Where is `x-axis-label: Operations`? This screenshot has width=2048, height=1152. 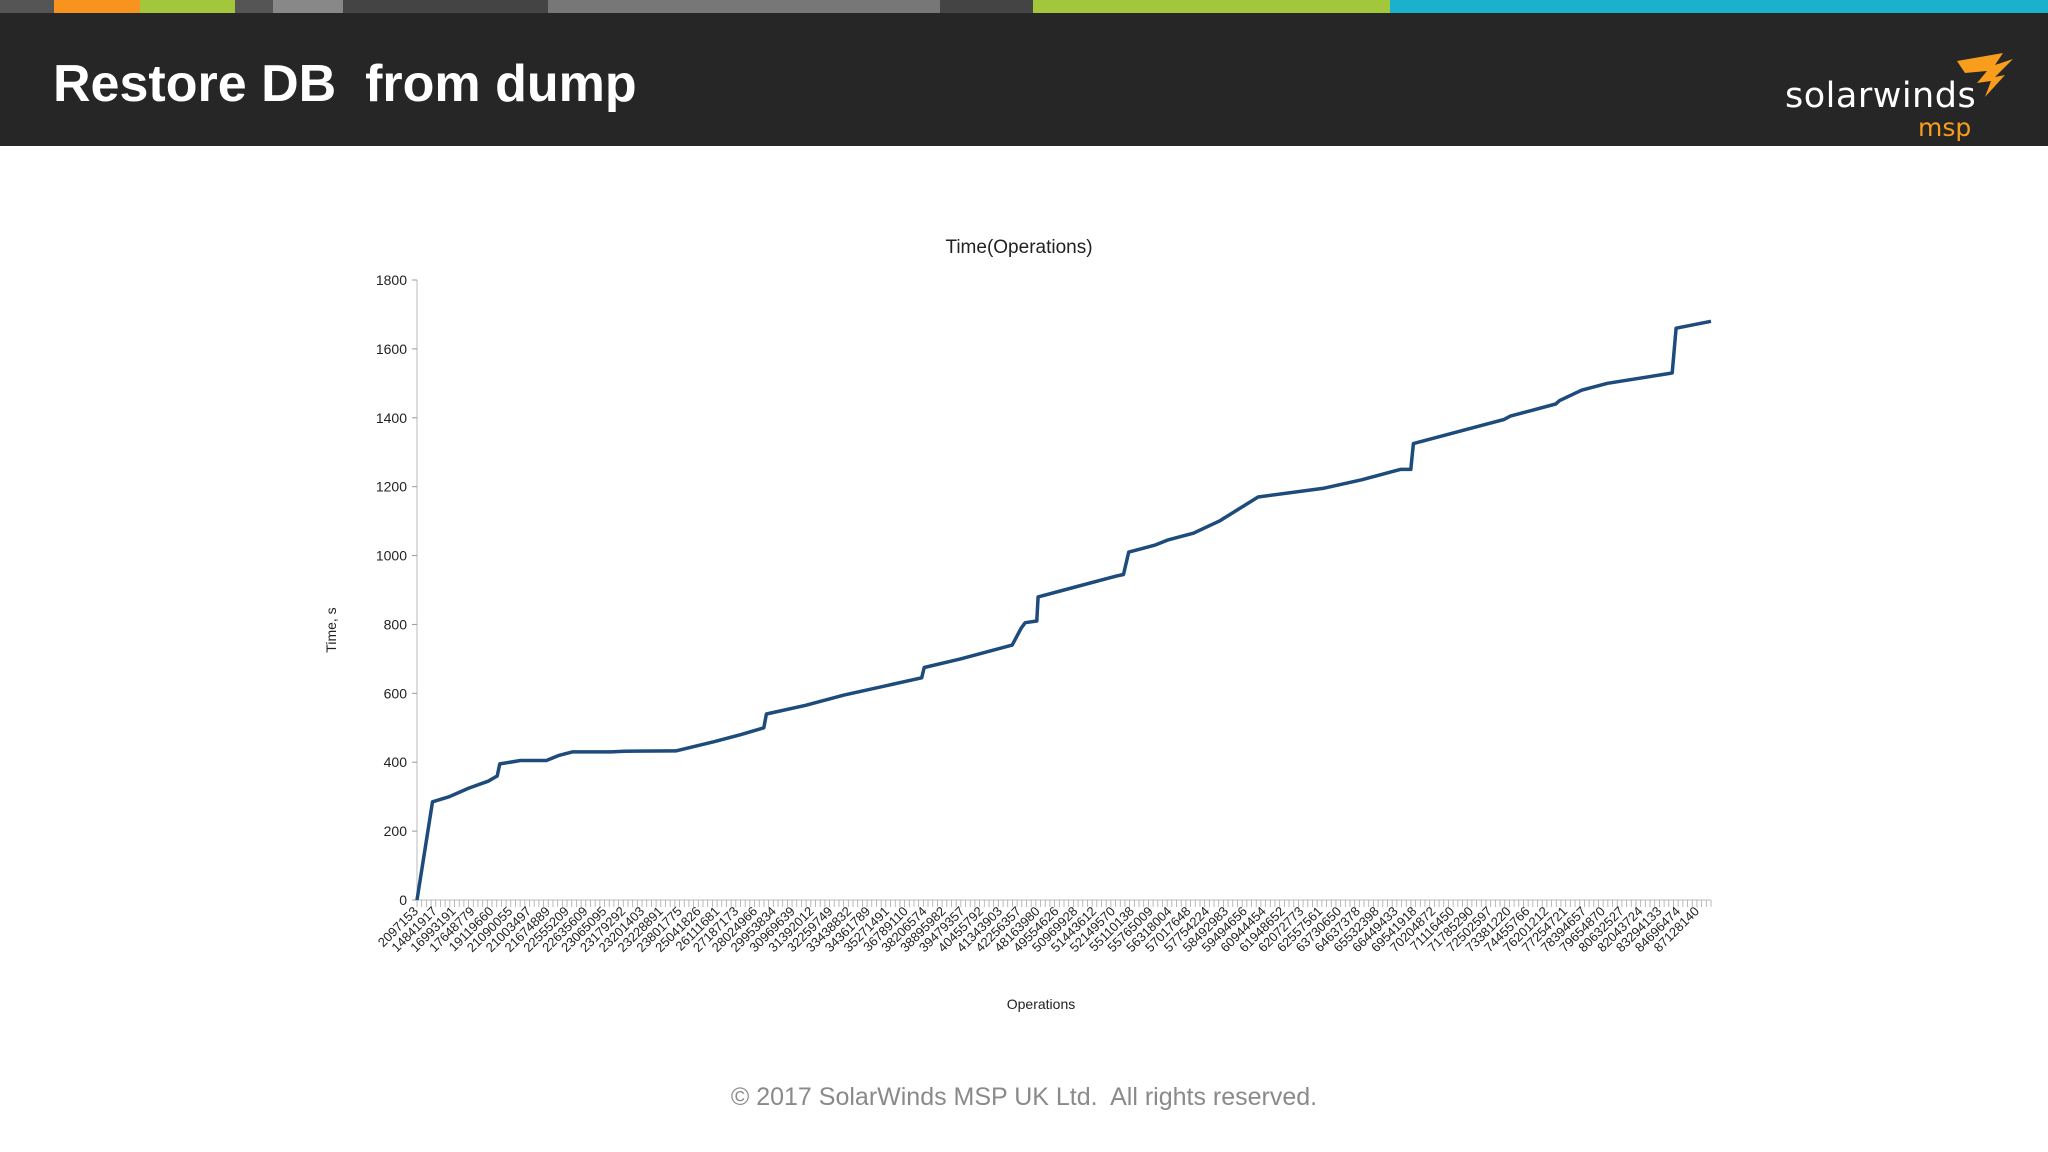 x-axis-label: Operations is located at coordinates (1041, 1004).